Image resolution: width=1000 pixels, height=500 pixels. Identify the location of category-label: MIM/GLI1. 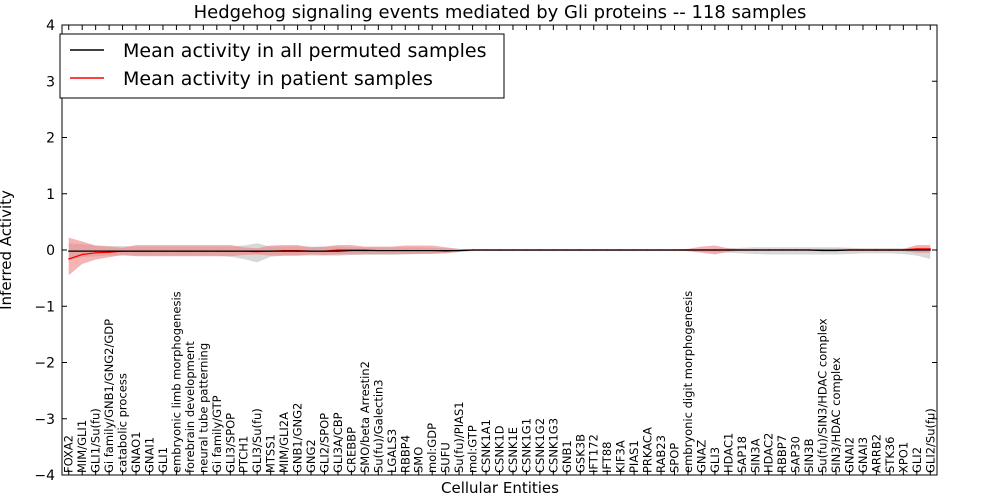
(82, 446).